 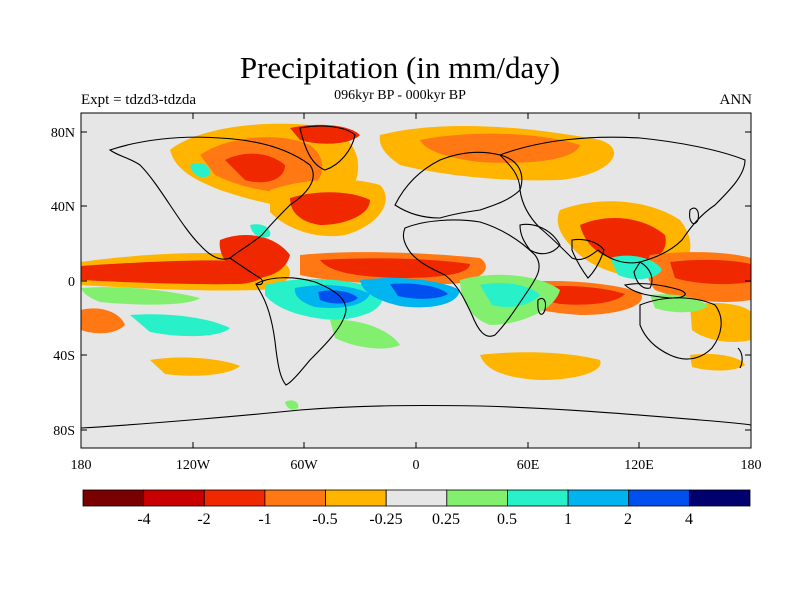 I want to click on anomaly-north-pacific, so click(x=200, y=170).